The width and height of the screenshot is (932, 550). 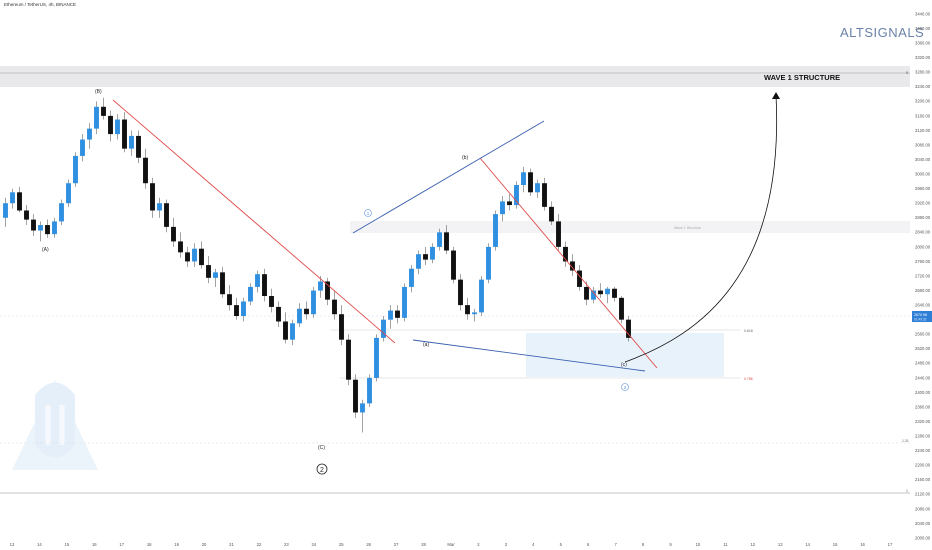 What do you see at coordinates (321, 448) in the screenshot?
I see `wave-label-c: (C)` at bounding box center [321, 448].